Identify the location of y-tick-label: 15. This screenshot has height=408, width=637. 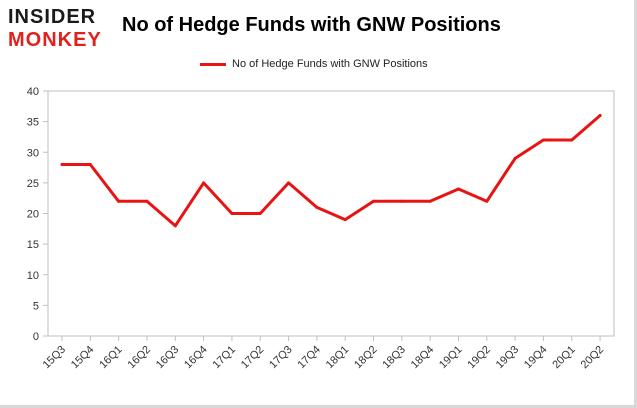
(33, 245).